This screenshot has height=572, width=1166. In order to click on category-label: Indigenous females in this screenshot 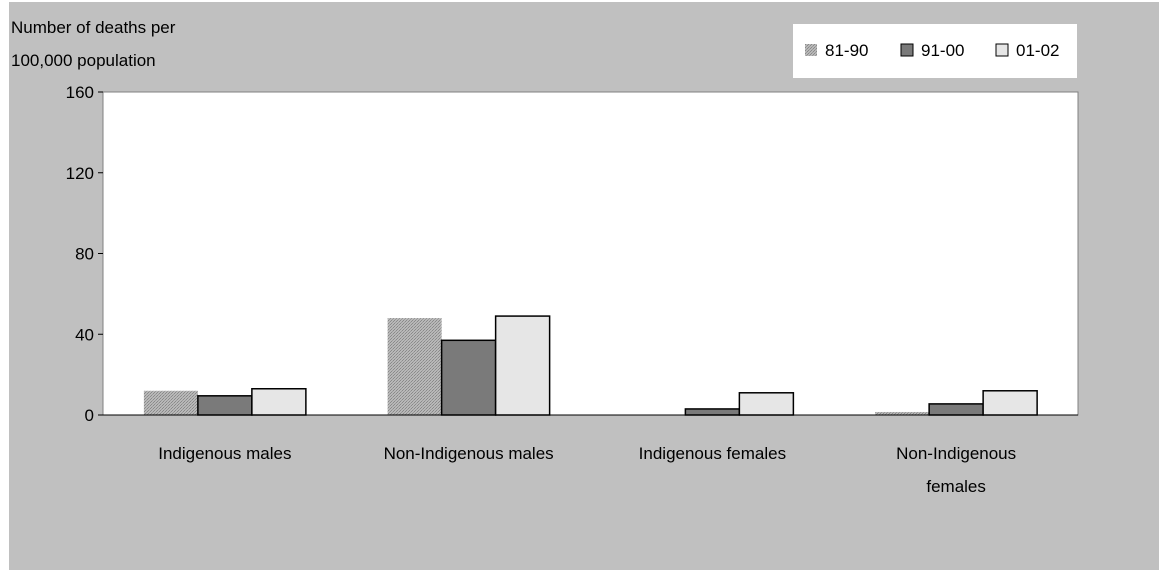, I will do `click(712, 453)`.